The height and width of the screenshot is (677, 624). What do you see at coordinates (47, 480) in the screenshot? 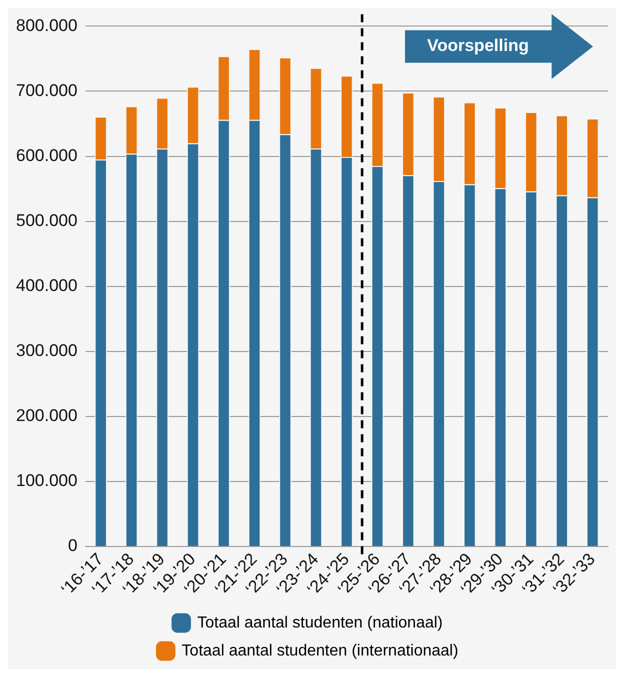
I see `y-tick-label: 100.000` at bounding box center [47, 480].